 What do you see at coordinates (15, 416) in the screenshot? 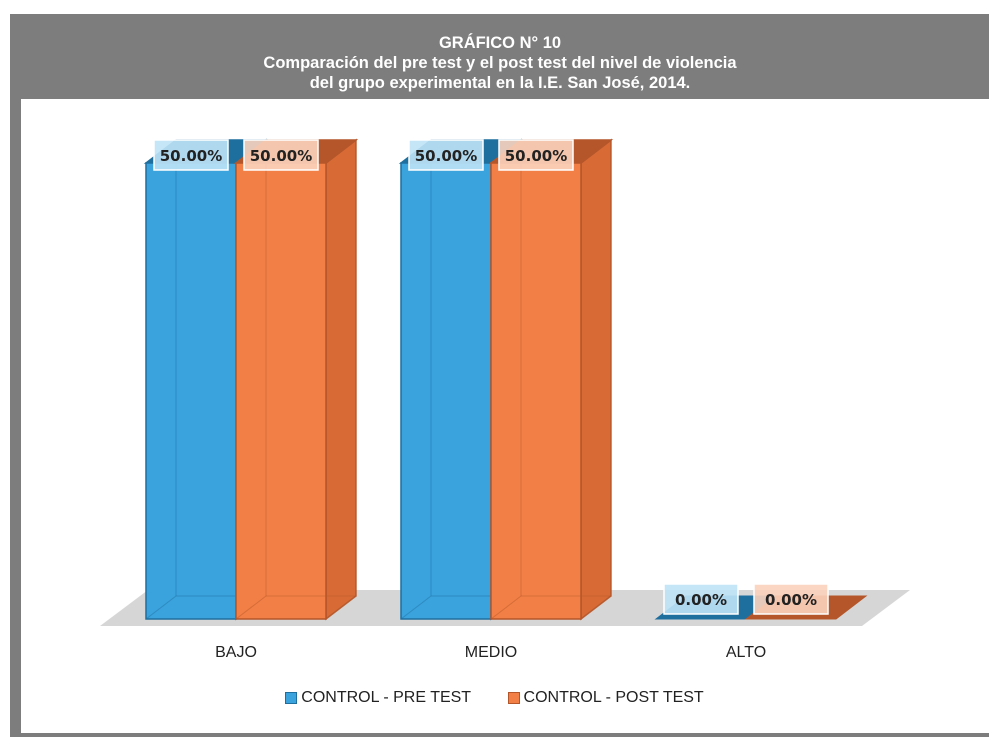
I see `left-border` at bounding box center [15, 416].